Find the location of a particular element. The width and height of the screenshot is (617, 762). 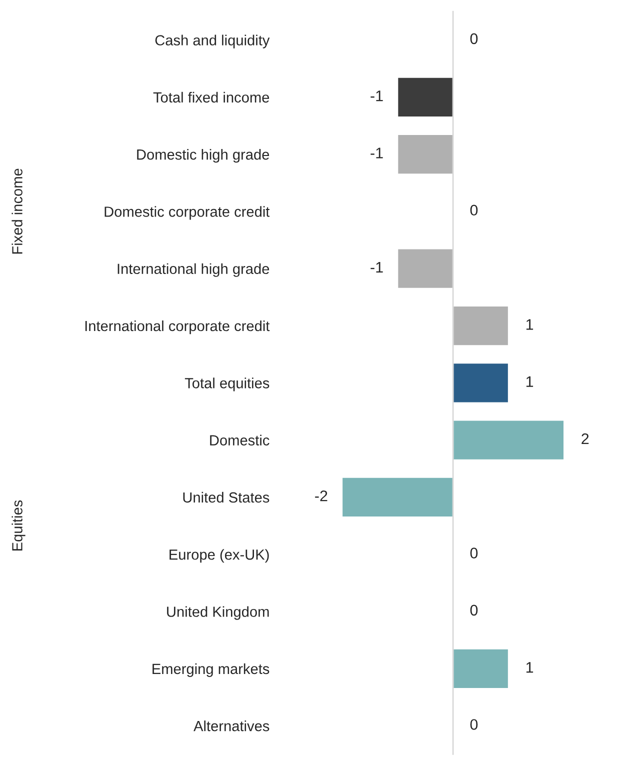

y-tick-label: International corporate credit is located at coordinates (177, 327).